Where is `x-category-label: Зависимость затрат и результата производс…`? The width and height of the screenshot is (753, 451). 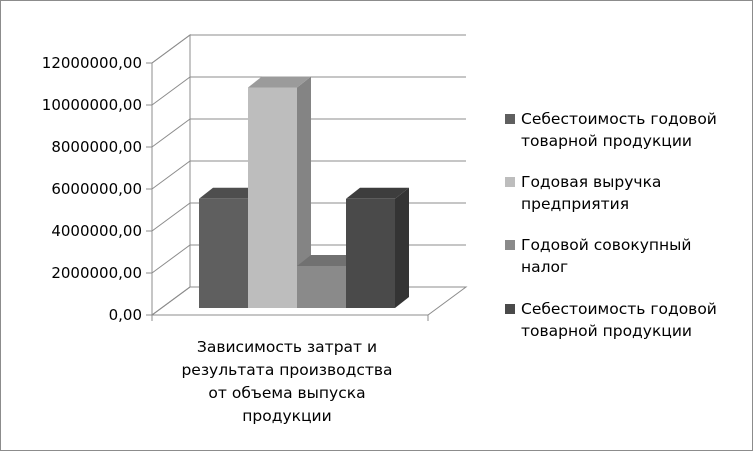 x-category-label: Зависимость затрат и результата производс… is located at coordinates (286, 381).